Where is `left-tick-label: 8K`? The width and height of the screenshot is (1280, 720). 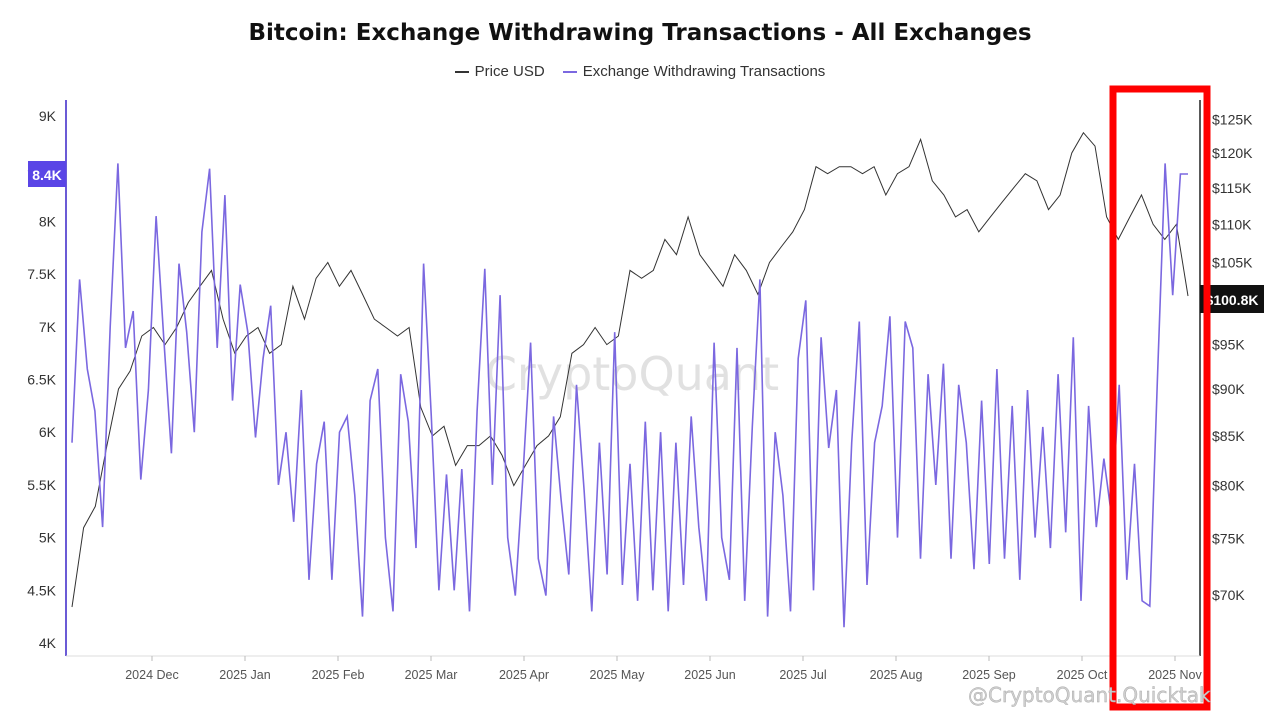 left-tick-label: 8K is located at coordinates (48, 221).